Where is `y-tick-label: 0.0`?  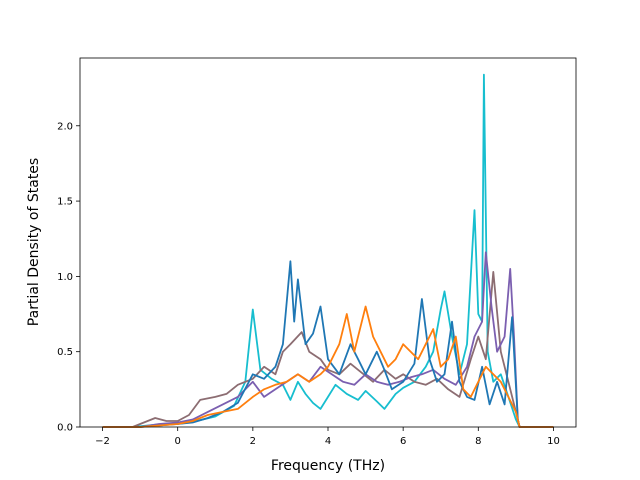 y-tick-label: 0.0 is located at coordinates (65, 428).